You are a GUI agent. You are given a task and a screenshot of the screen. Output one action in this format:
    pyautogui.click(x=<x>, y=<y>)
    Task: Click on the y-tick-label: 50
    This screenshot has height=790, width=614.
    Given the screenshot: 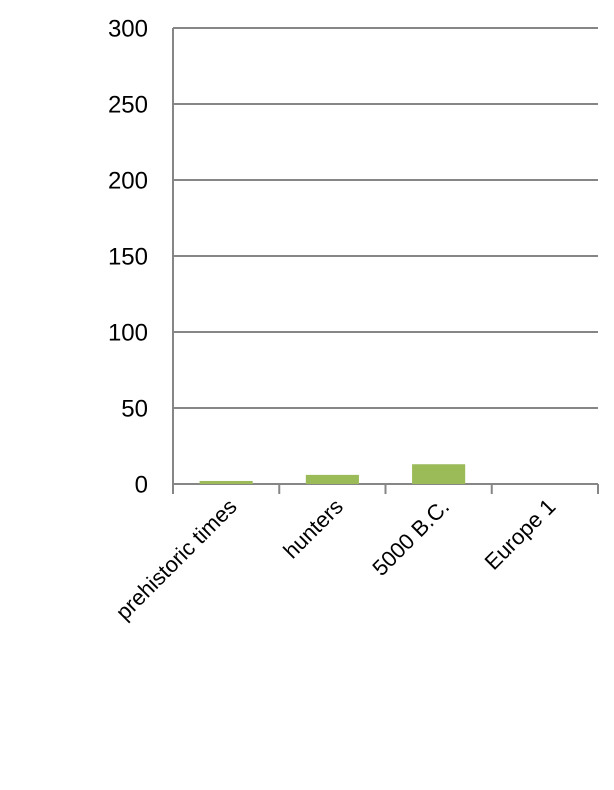 What is the action you would take?
    pyautogui.click(x=134, y=408)
    